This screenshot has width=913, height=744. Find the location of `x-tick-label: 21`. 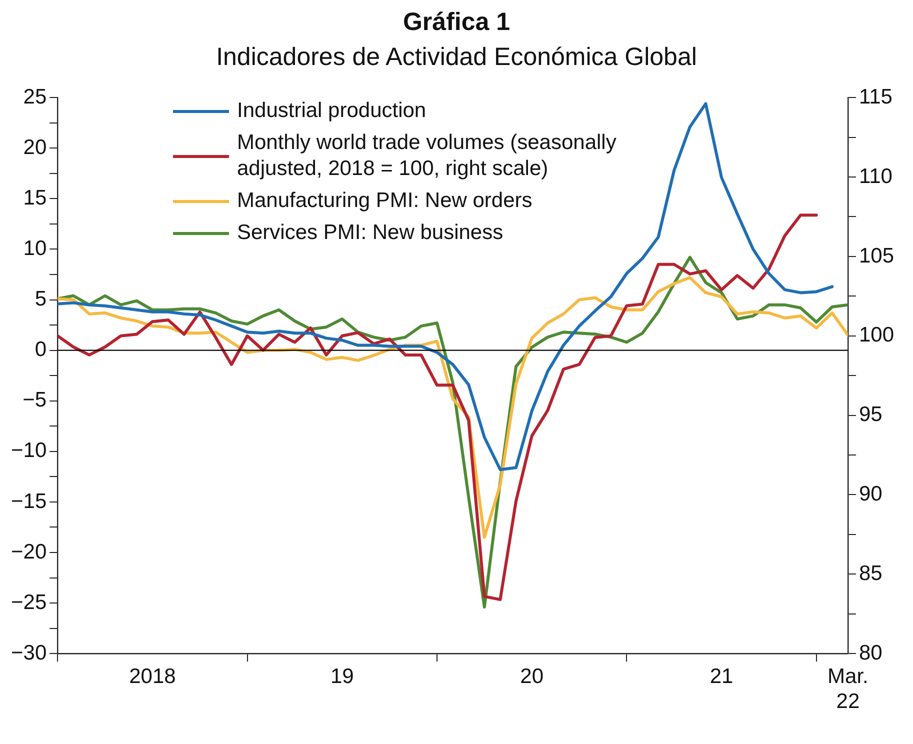

x-tick-label: 21 is located at coordinates (722, 676).